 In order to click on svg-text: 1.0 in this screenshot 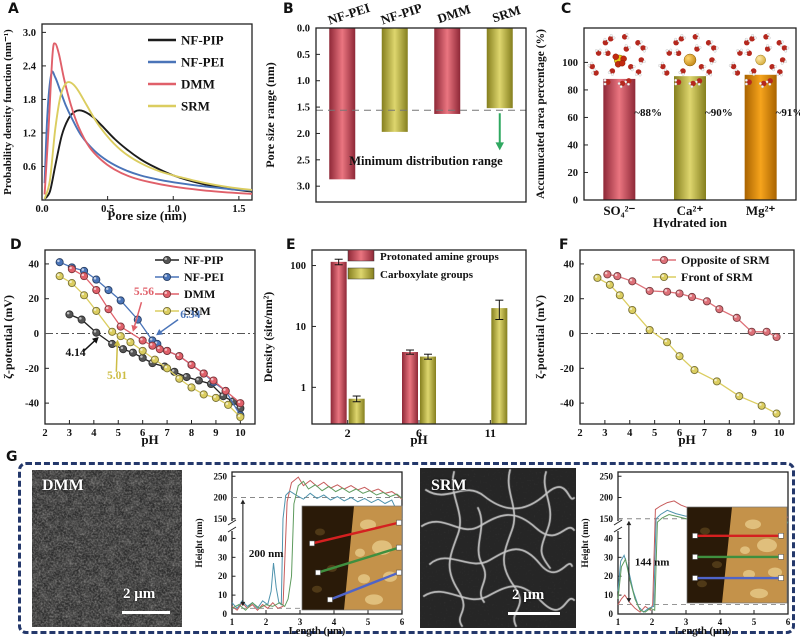, I will do `click(173, 209)`.